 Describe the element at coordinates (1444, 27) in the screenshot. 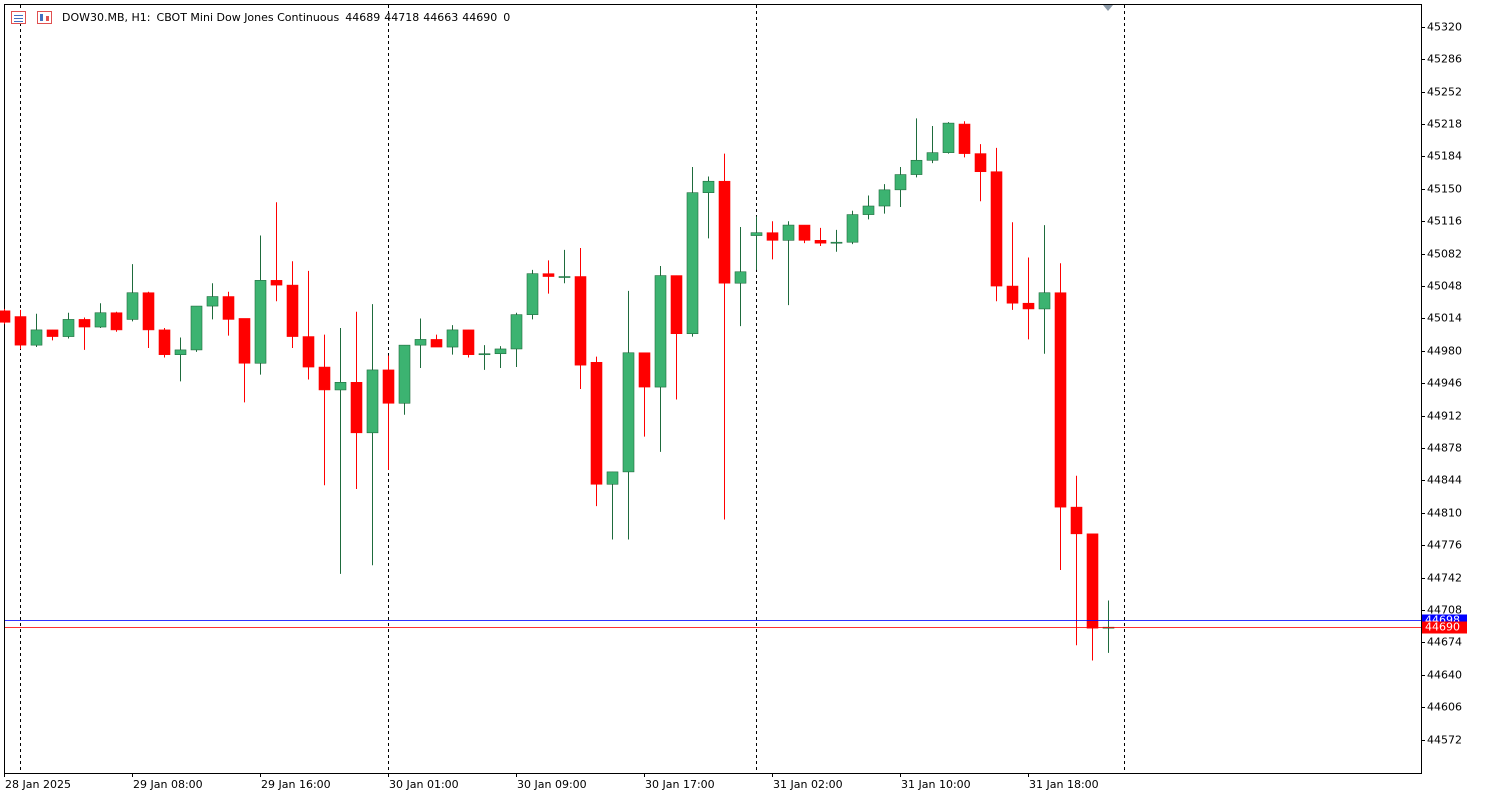

I see `y-tick-label: 45320` at that location.